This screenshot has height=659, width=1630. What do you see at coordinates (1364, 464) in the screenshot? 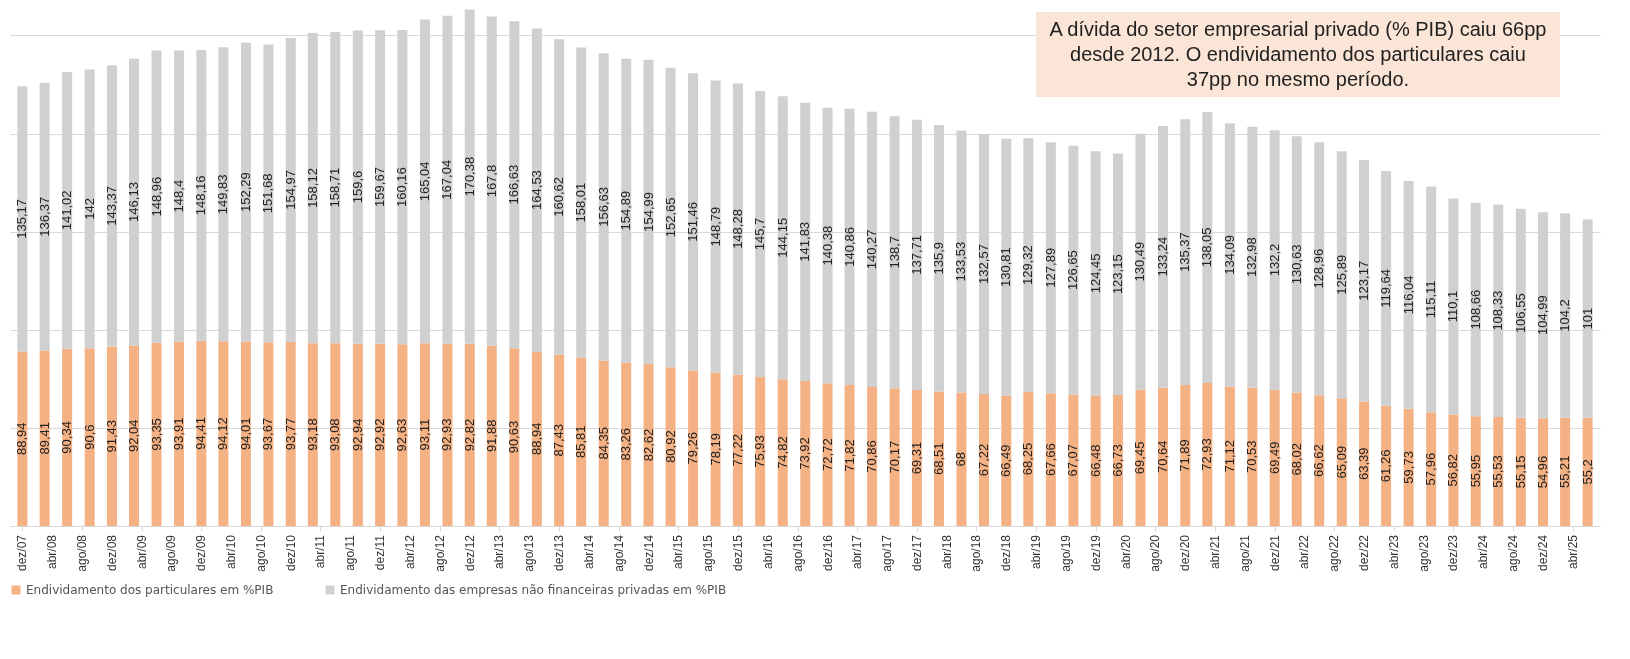
I see `data-label: 63,39` at bounding box center [1364, 464].